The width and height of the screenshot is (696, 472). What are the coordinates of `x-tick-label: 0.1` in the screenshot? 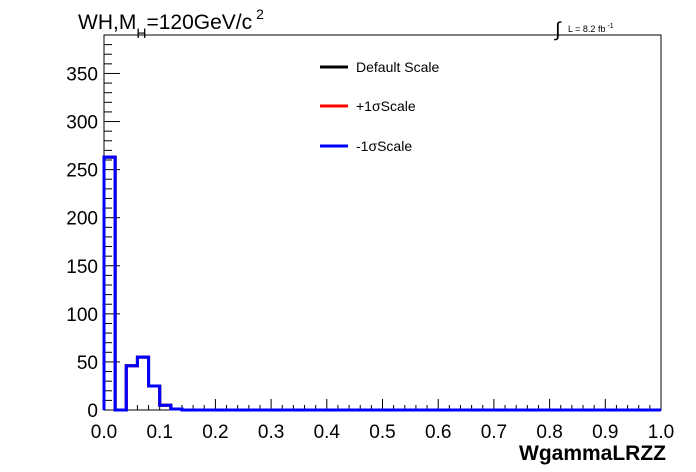 It's located at (159, 432).